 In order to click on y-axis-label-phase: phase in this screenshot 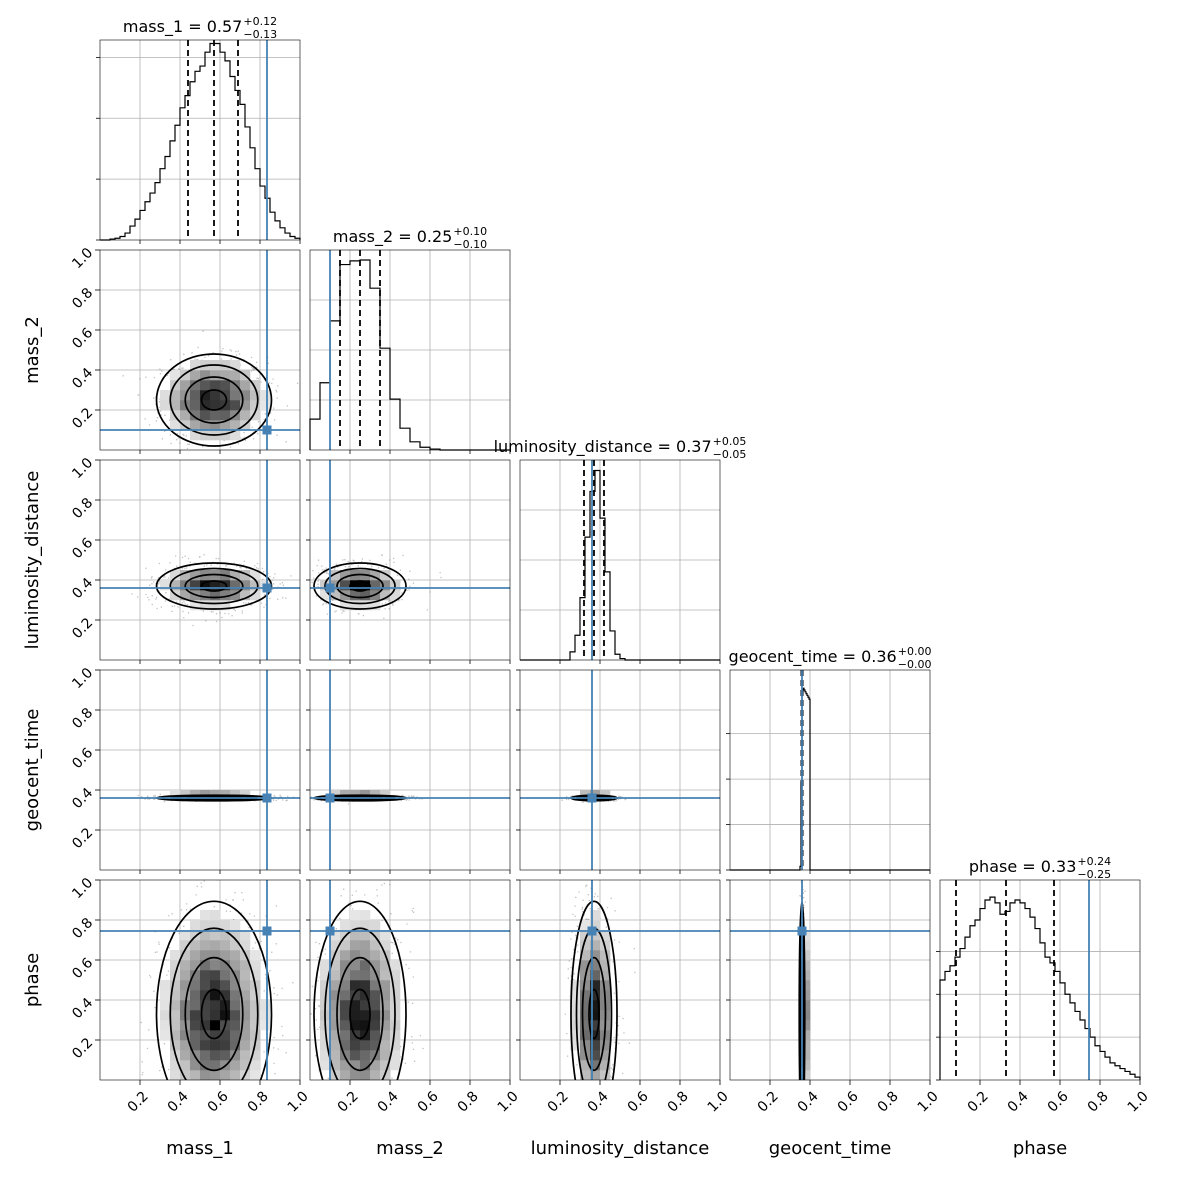, I will do `click(32, 980)`.